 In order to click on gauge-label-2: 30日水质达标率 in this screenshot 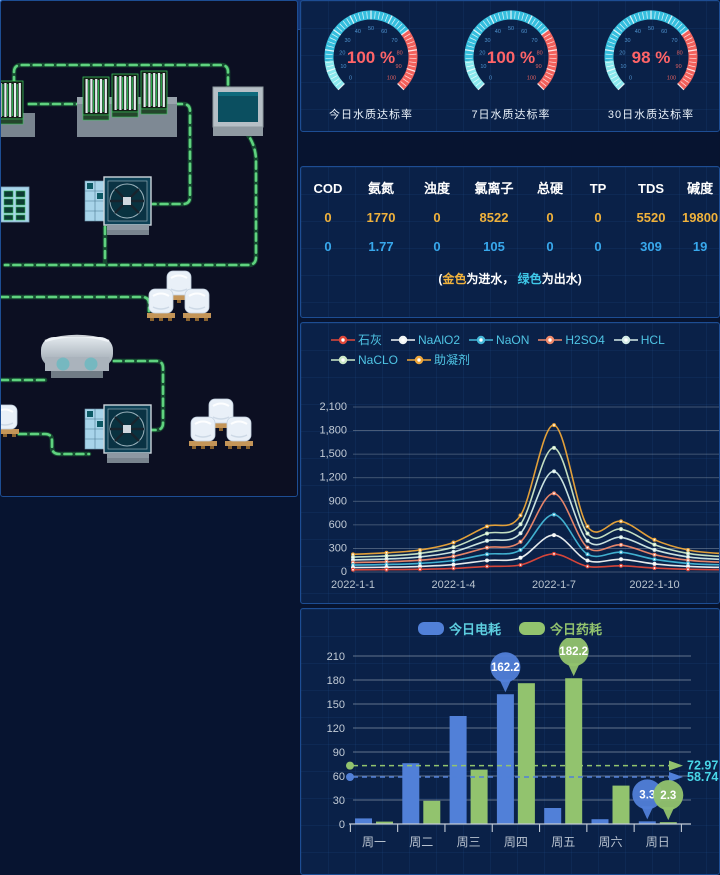, I will do `click(651, 115)`.